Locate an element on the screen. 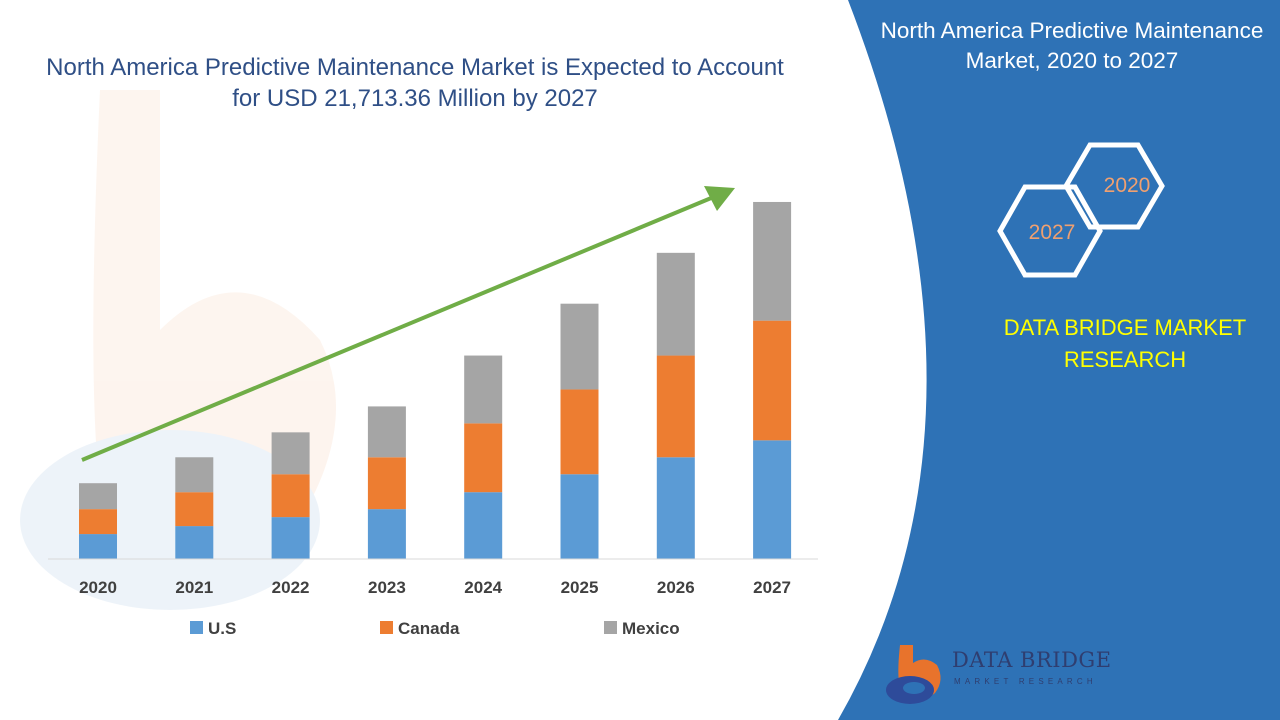  x-tick-label: 2020 is located at coordinates (98, 587).